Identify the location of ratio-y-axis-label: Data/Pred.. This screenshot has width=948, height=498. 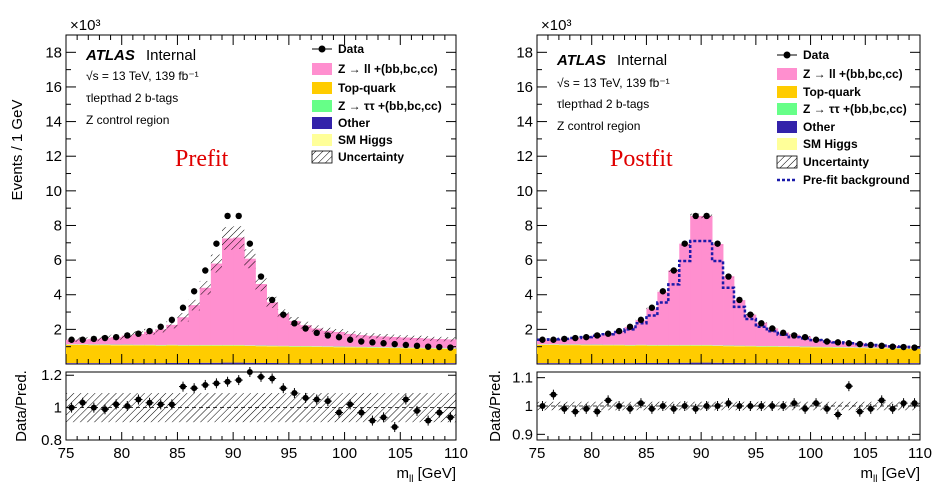
(21, 406).